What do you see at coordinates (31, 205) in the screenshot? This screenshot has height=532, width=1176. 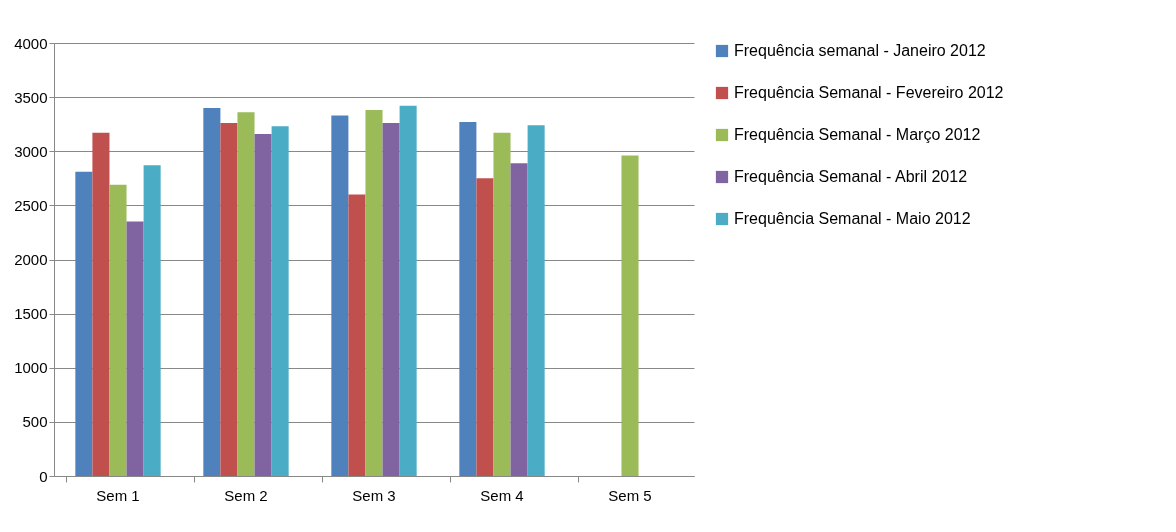 I see `y-tick-label: 2500` at bounding box center [31, 205].